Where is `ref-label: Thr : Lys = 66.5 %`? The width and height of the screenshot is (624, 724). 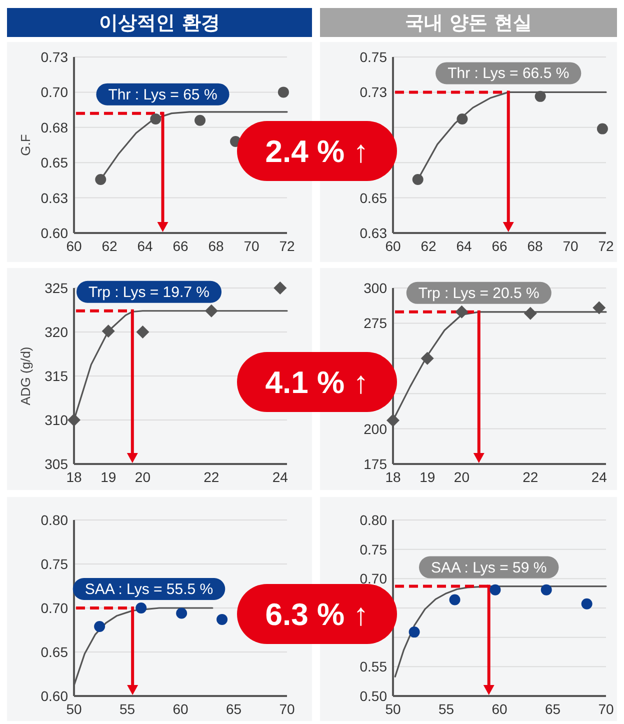 ref-label: Thr : Lys = 66.5 % is located at coordinates (509, 73).